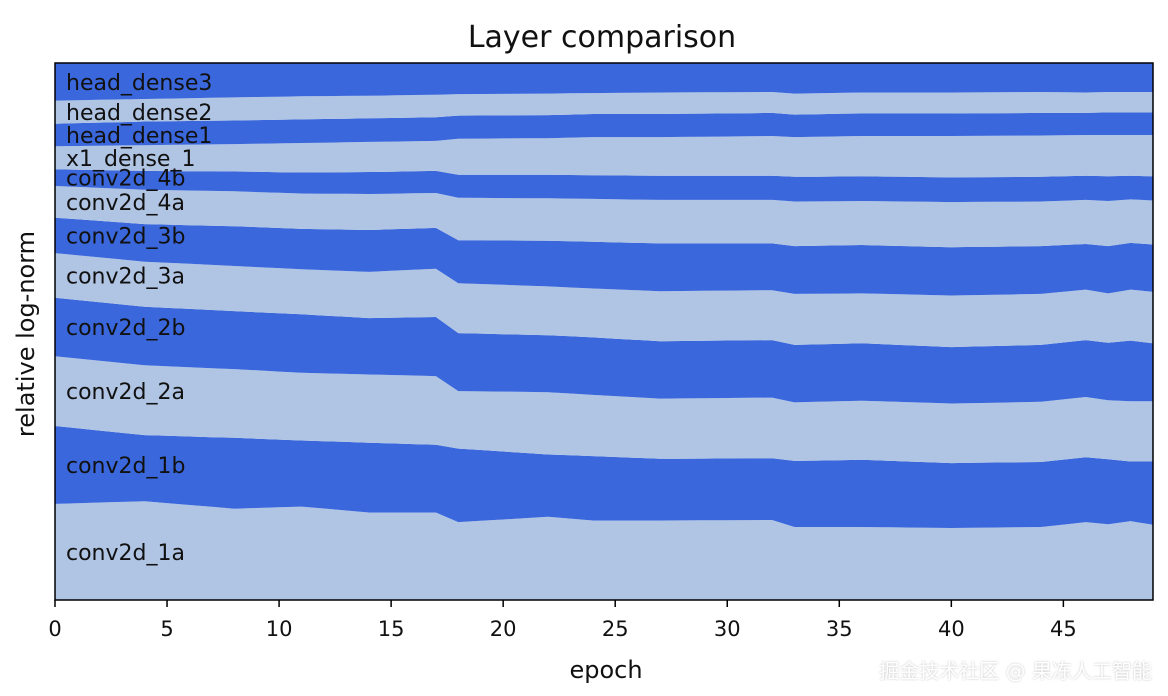 Image resolution: width=1168 pixels, height=696 pixels. I want to click on x-tick-label-15: 15, so click(391, 629).